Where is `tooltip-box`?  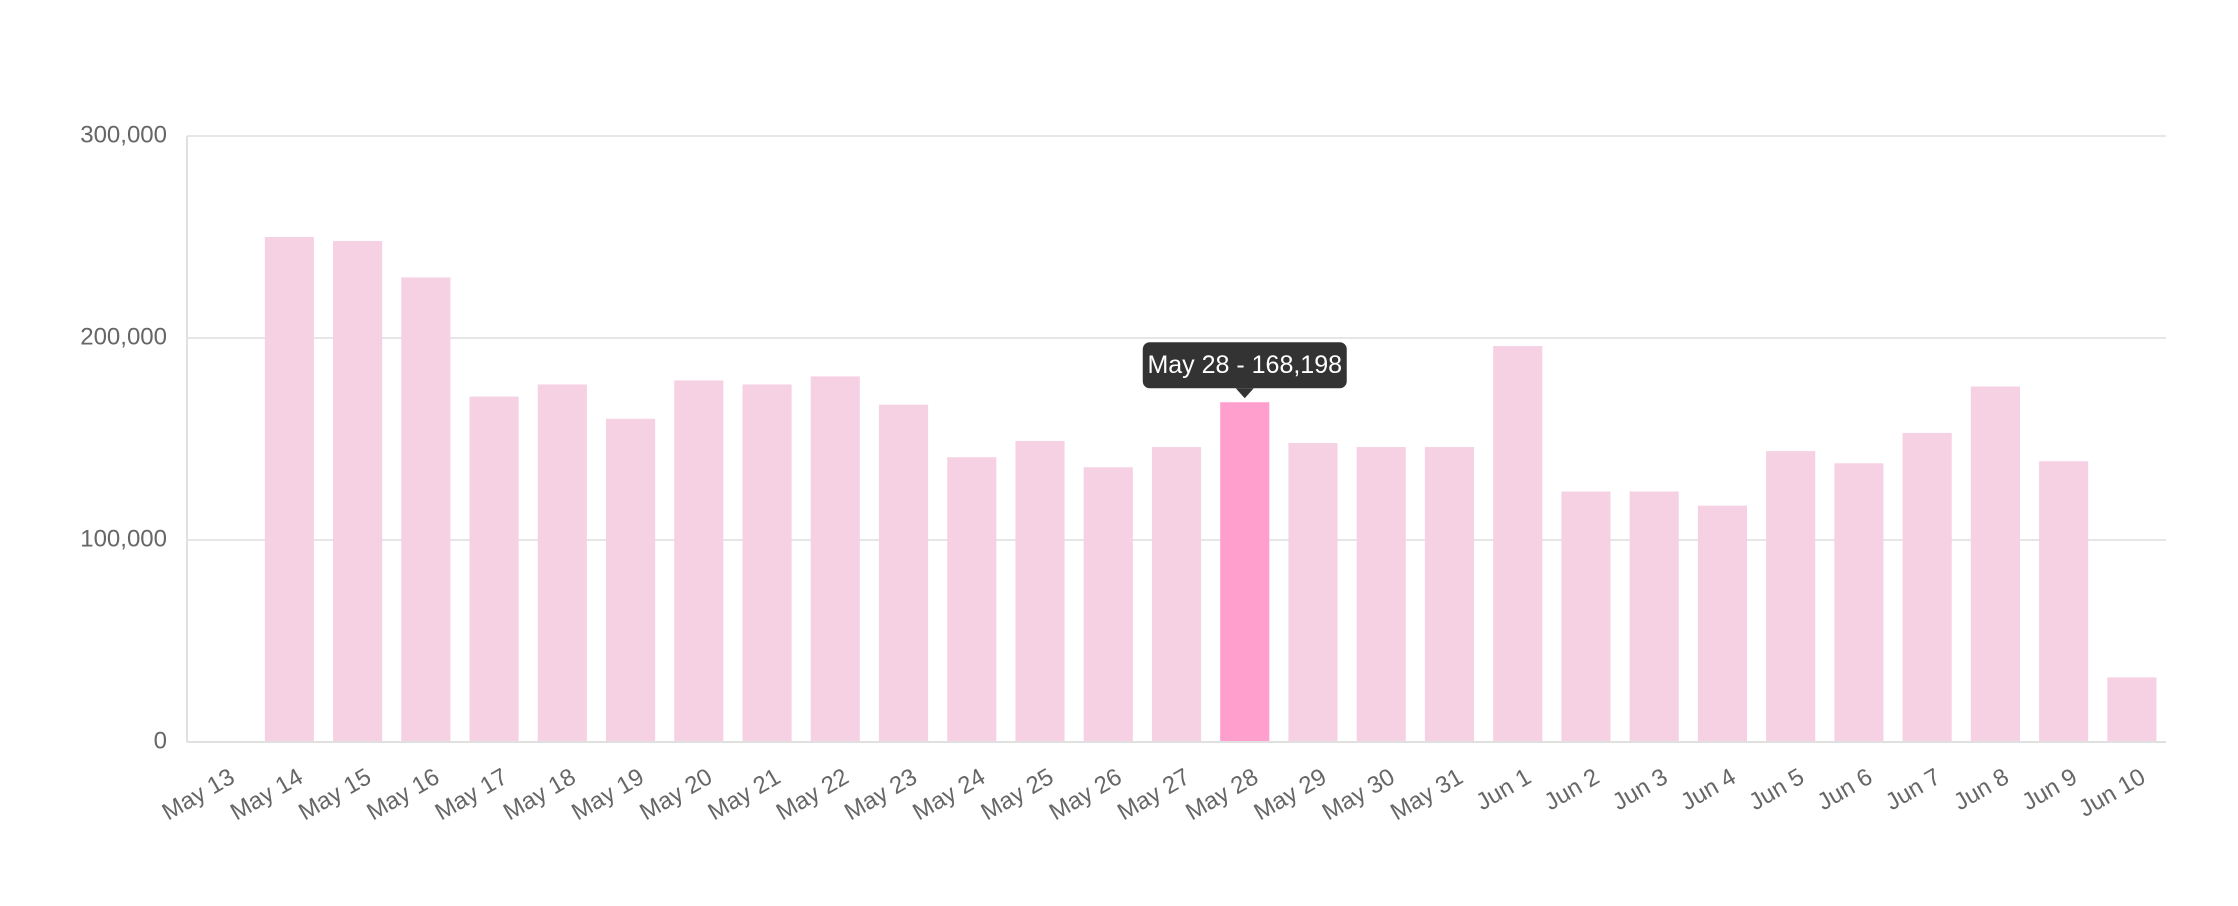
tooltip-box is located at coordinates (1244, 365).